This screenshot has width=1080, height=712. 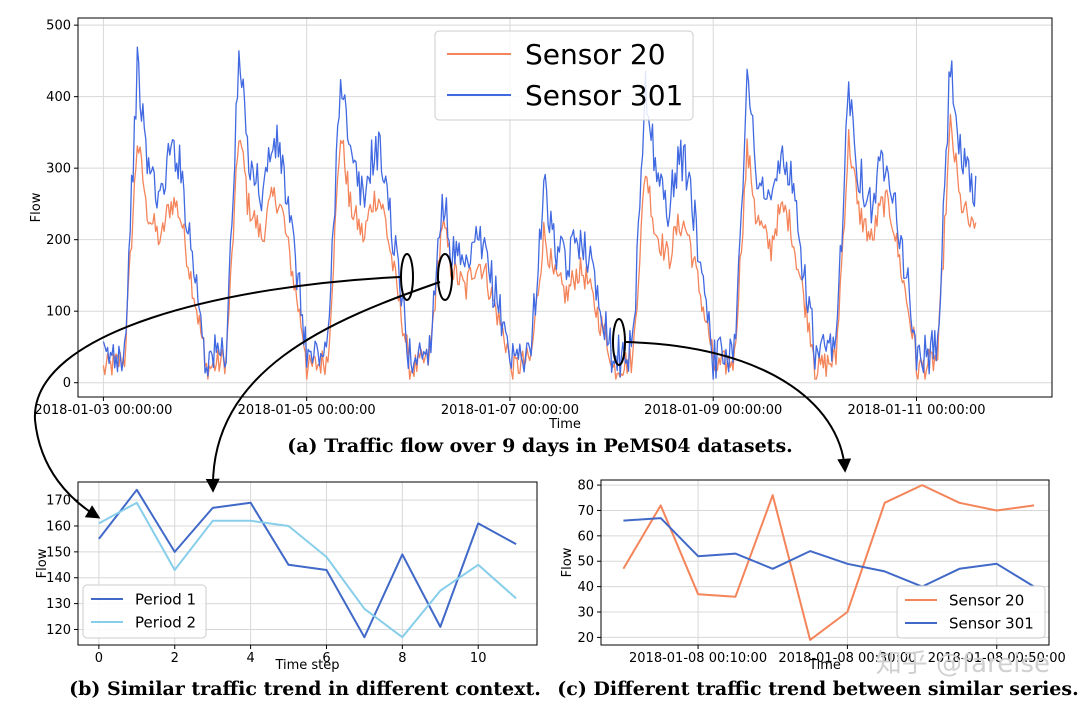 What do you see at coordinates (250, 658) in the screenshot?
I see `x-tick-label: 4` at bounding box center [250, 658].